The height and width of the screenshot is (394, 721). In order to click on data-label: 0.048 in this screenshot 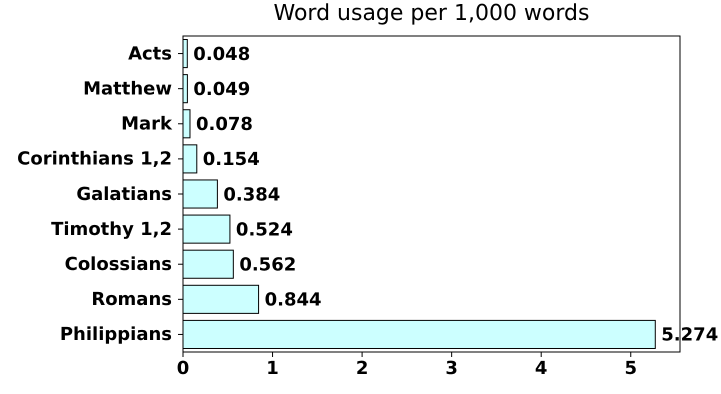, I will do `click(221, 54)`.